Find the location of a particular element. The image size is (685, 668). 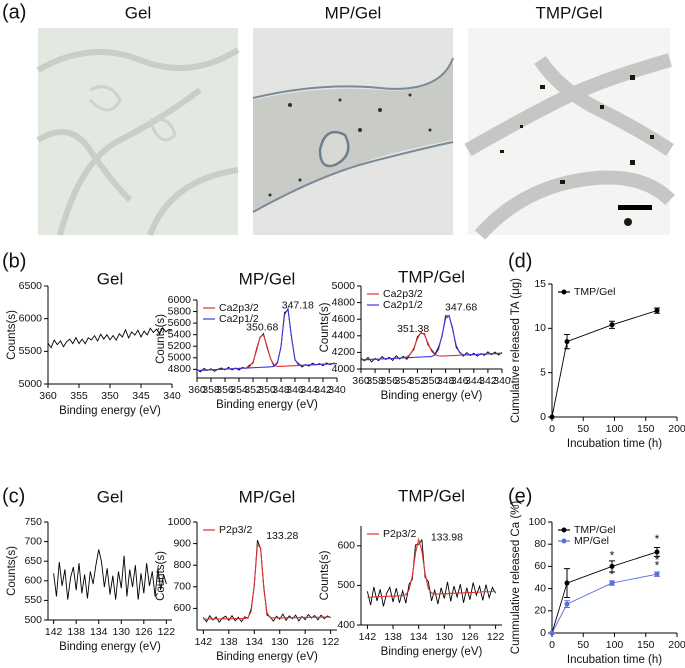

image-title: TMP/Gel is located at coordinates (568, 12).